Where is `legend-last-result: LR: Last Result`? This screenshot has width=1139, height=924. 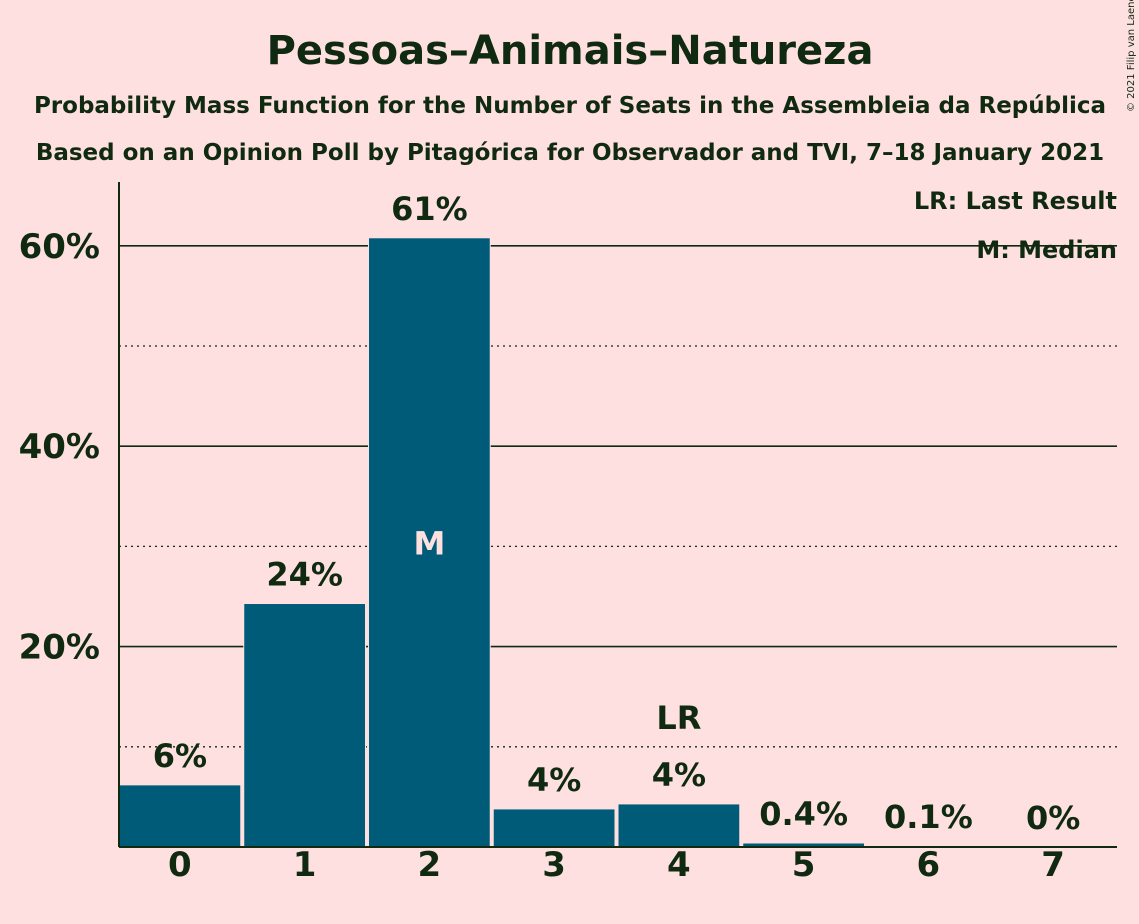
legend-last-result: LR: Last Result is located at coordinates (1015, 201).